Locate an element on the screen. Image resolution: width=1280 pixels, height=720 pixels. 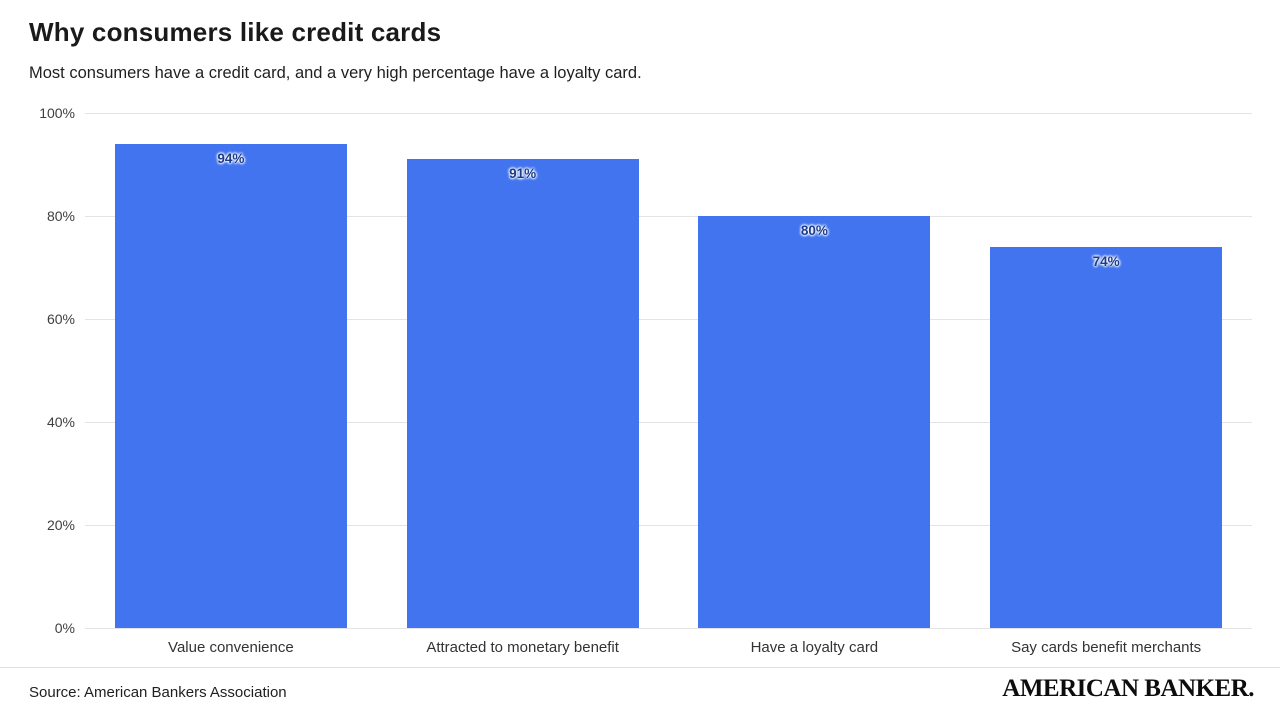
y-tick-label: 0% is located at coordinates (64, 628).